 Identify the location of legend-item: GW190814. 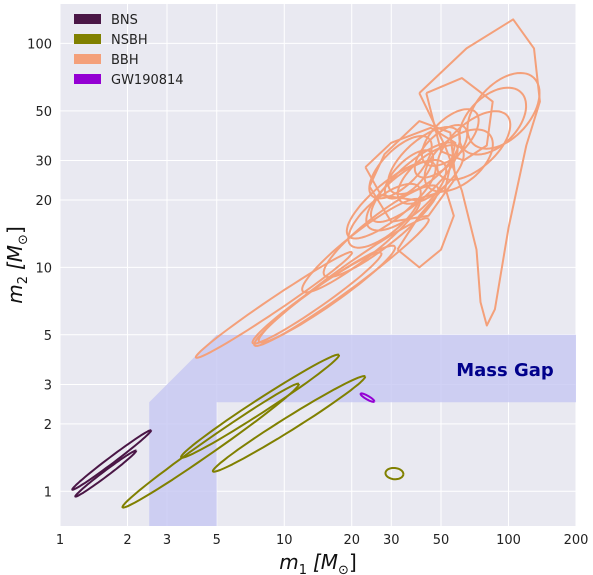
(129, 80).